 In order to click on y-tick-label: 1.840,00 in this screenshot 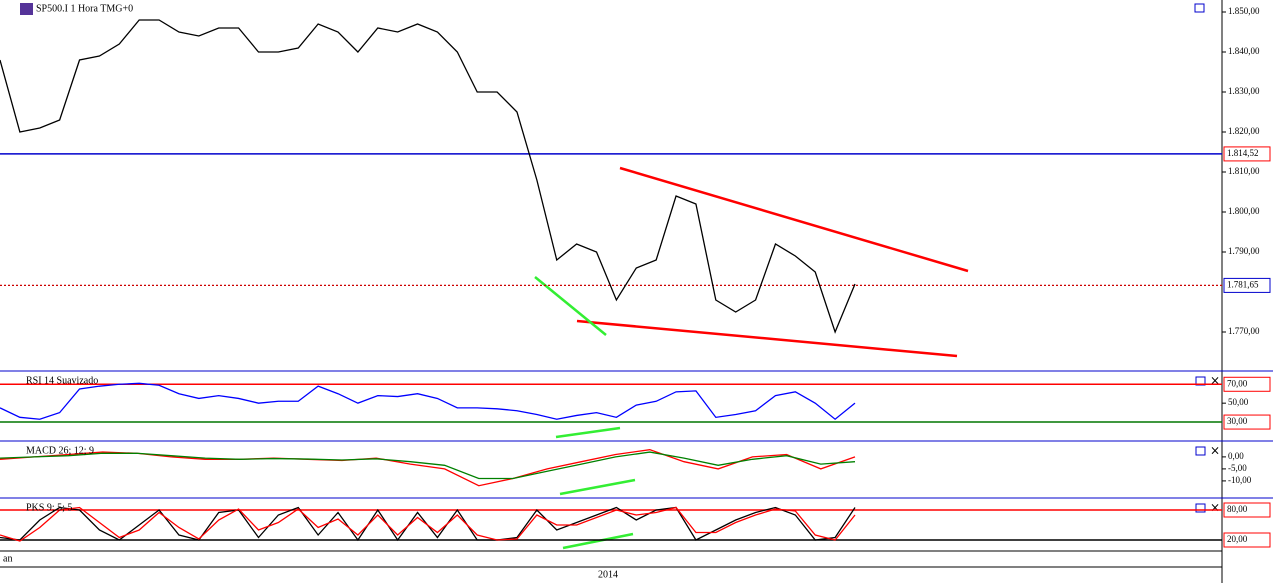, I will do `click(1244, 51)`.